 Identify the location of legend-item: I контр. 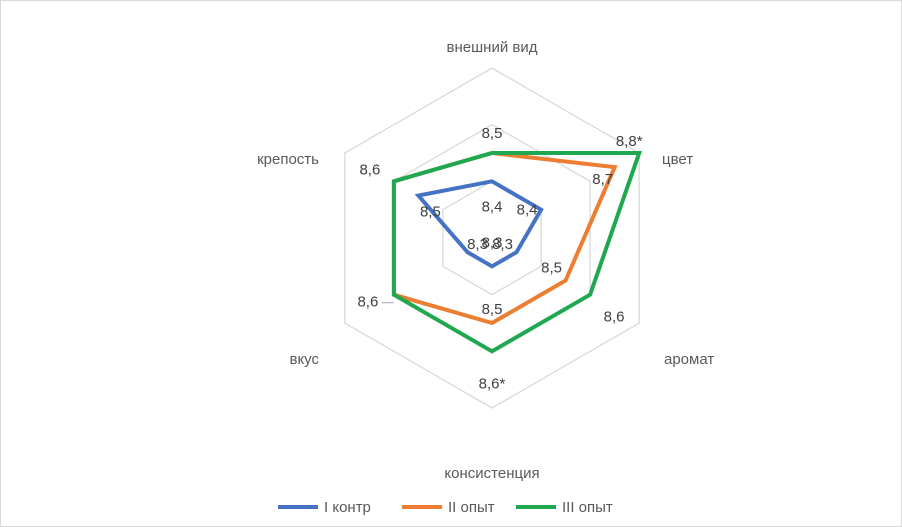
(347, 507).